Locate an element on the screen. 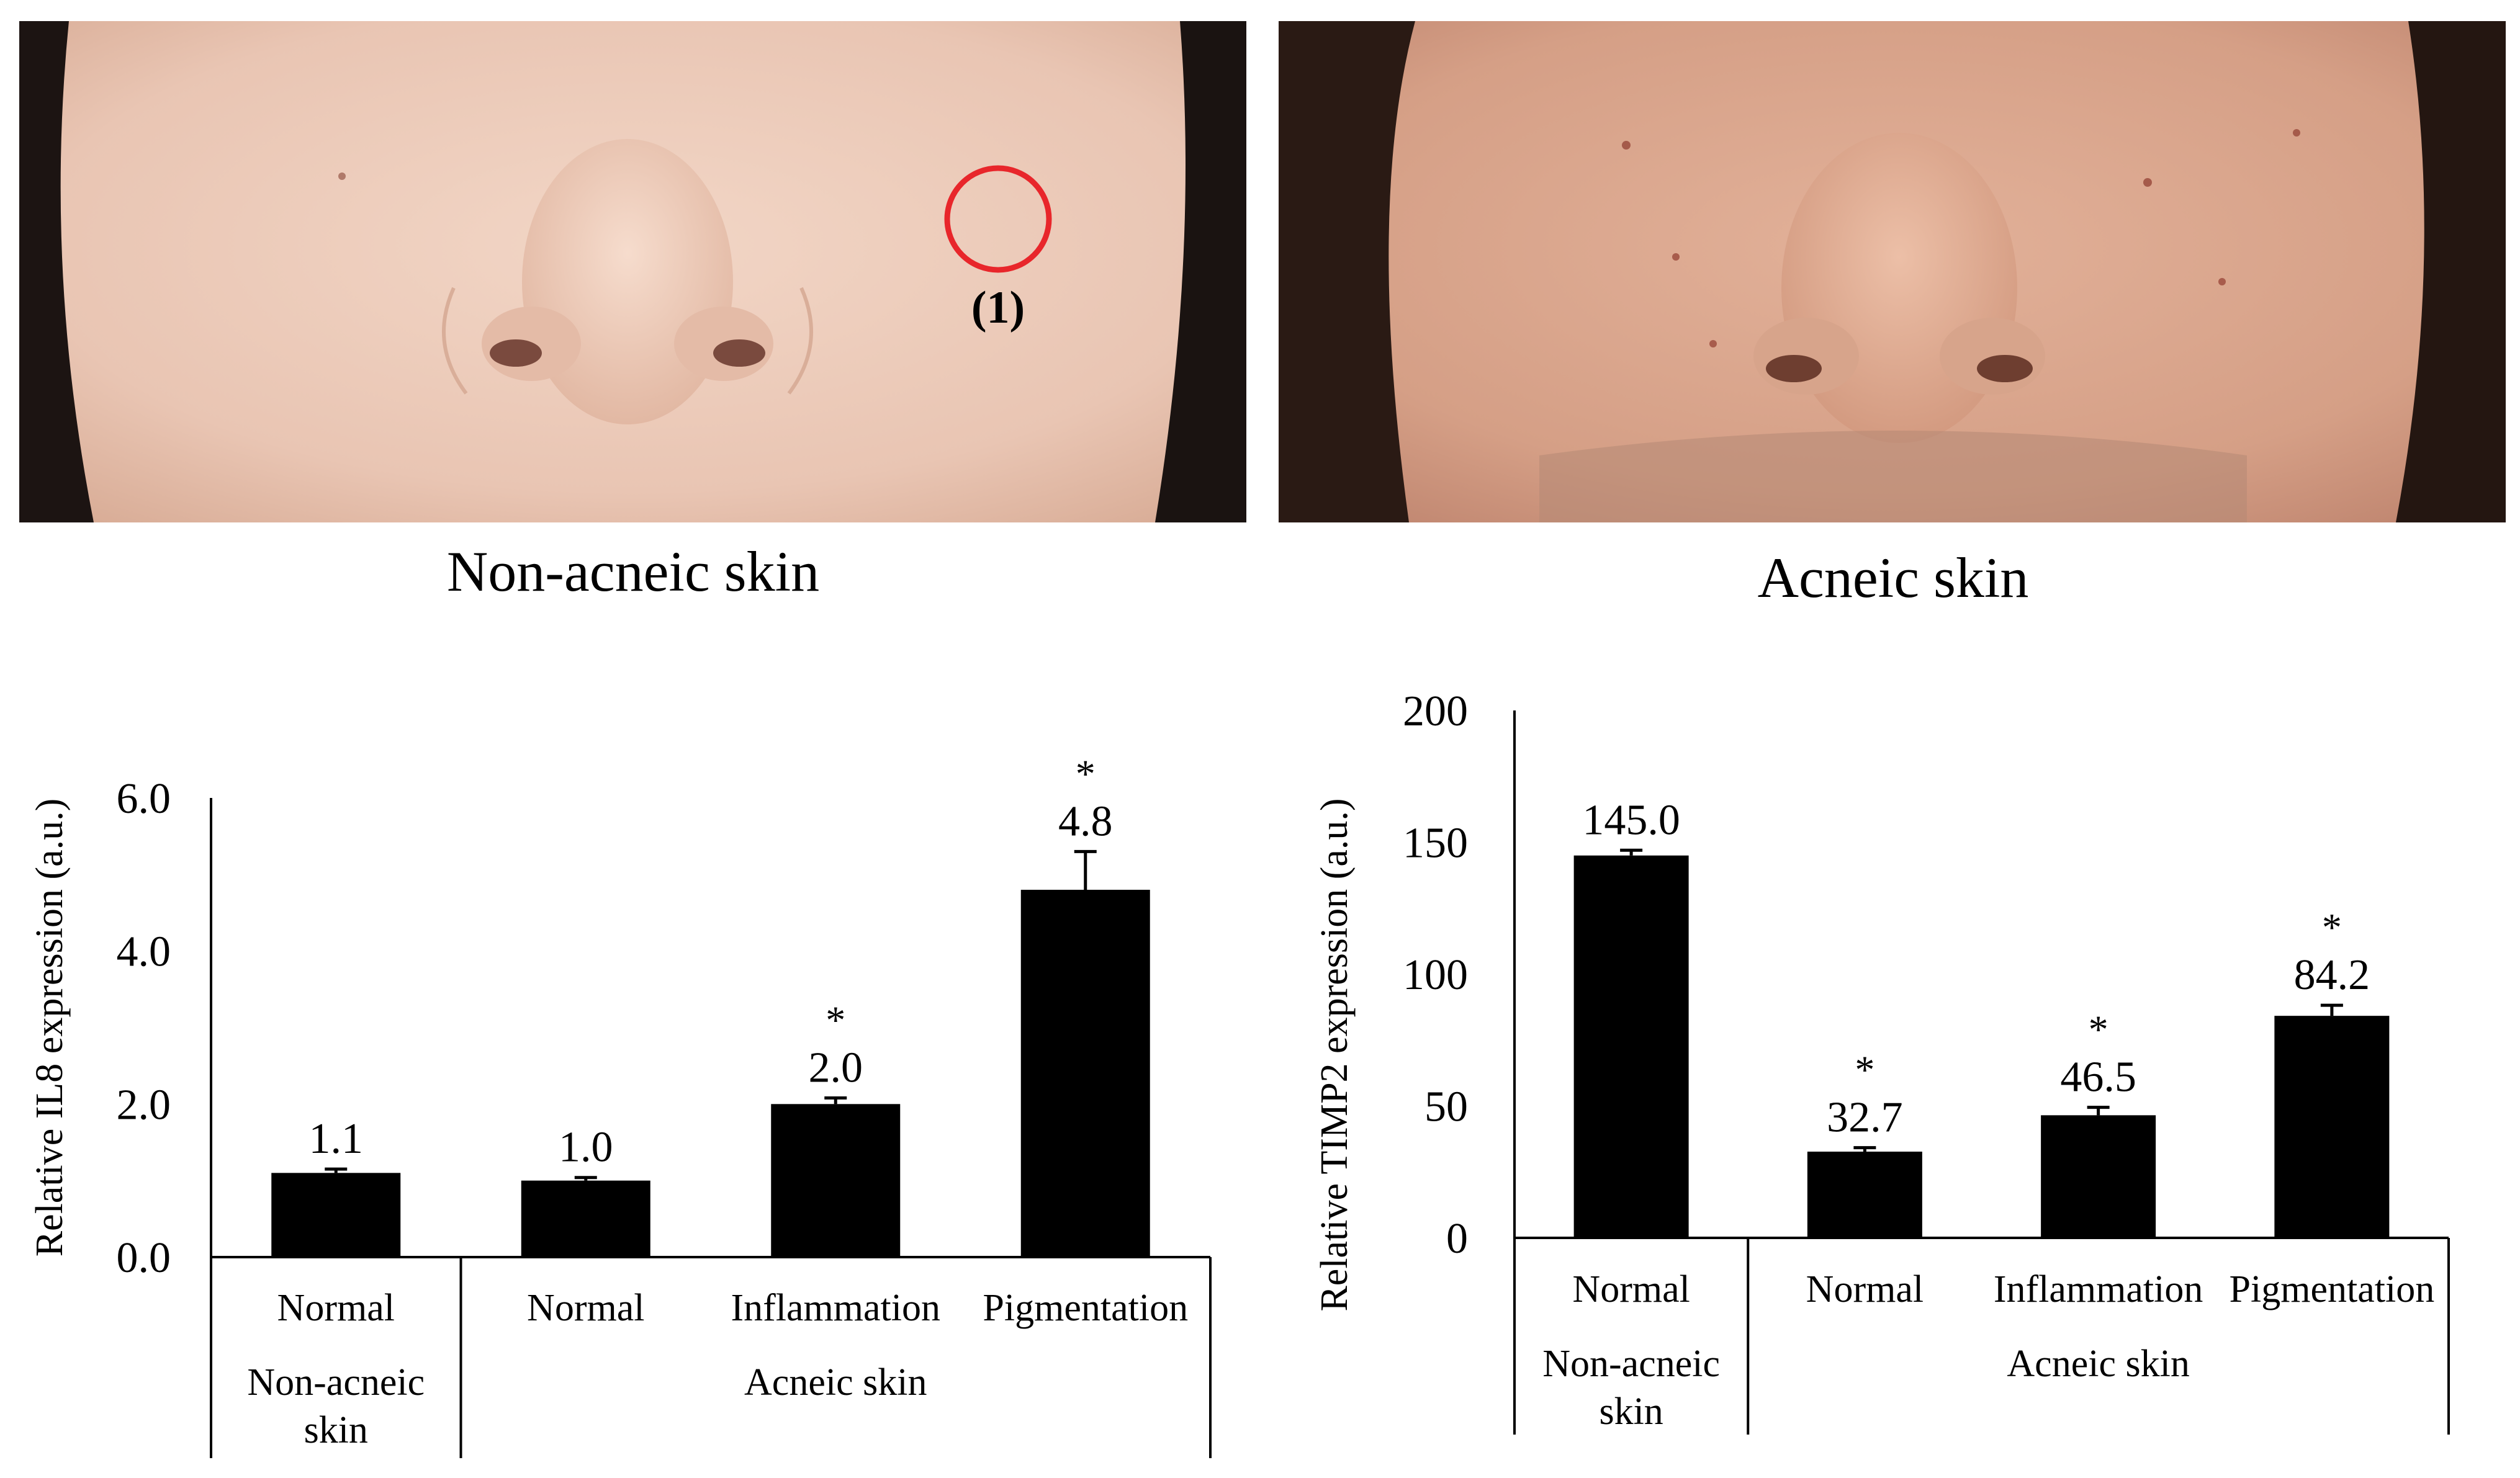  il8-y-tick-label: 2.0 is located at coordinates (144, 1105).